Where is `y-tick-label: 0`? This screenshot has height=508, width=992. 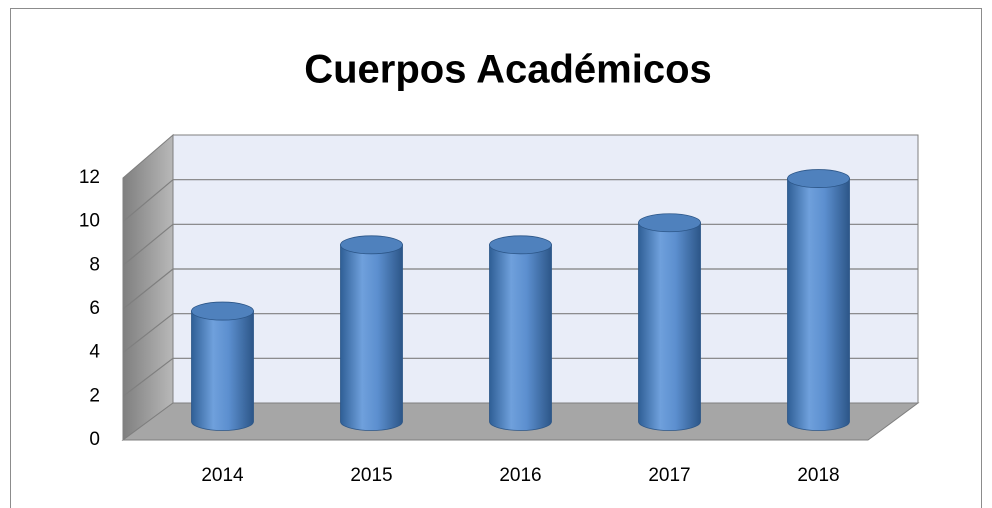
y-tick-label: 0 is located at coordinates (94, 439).